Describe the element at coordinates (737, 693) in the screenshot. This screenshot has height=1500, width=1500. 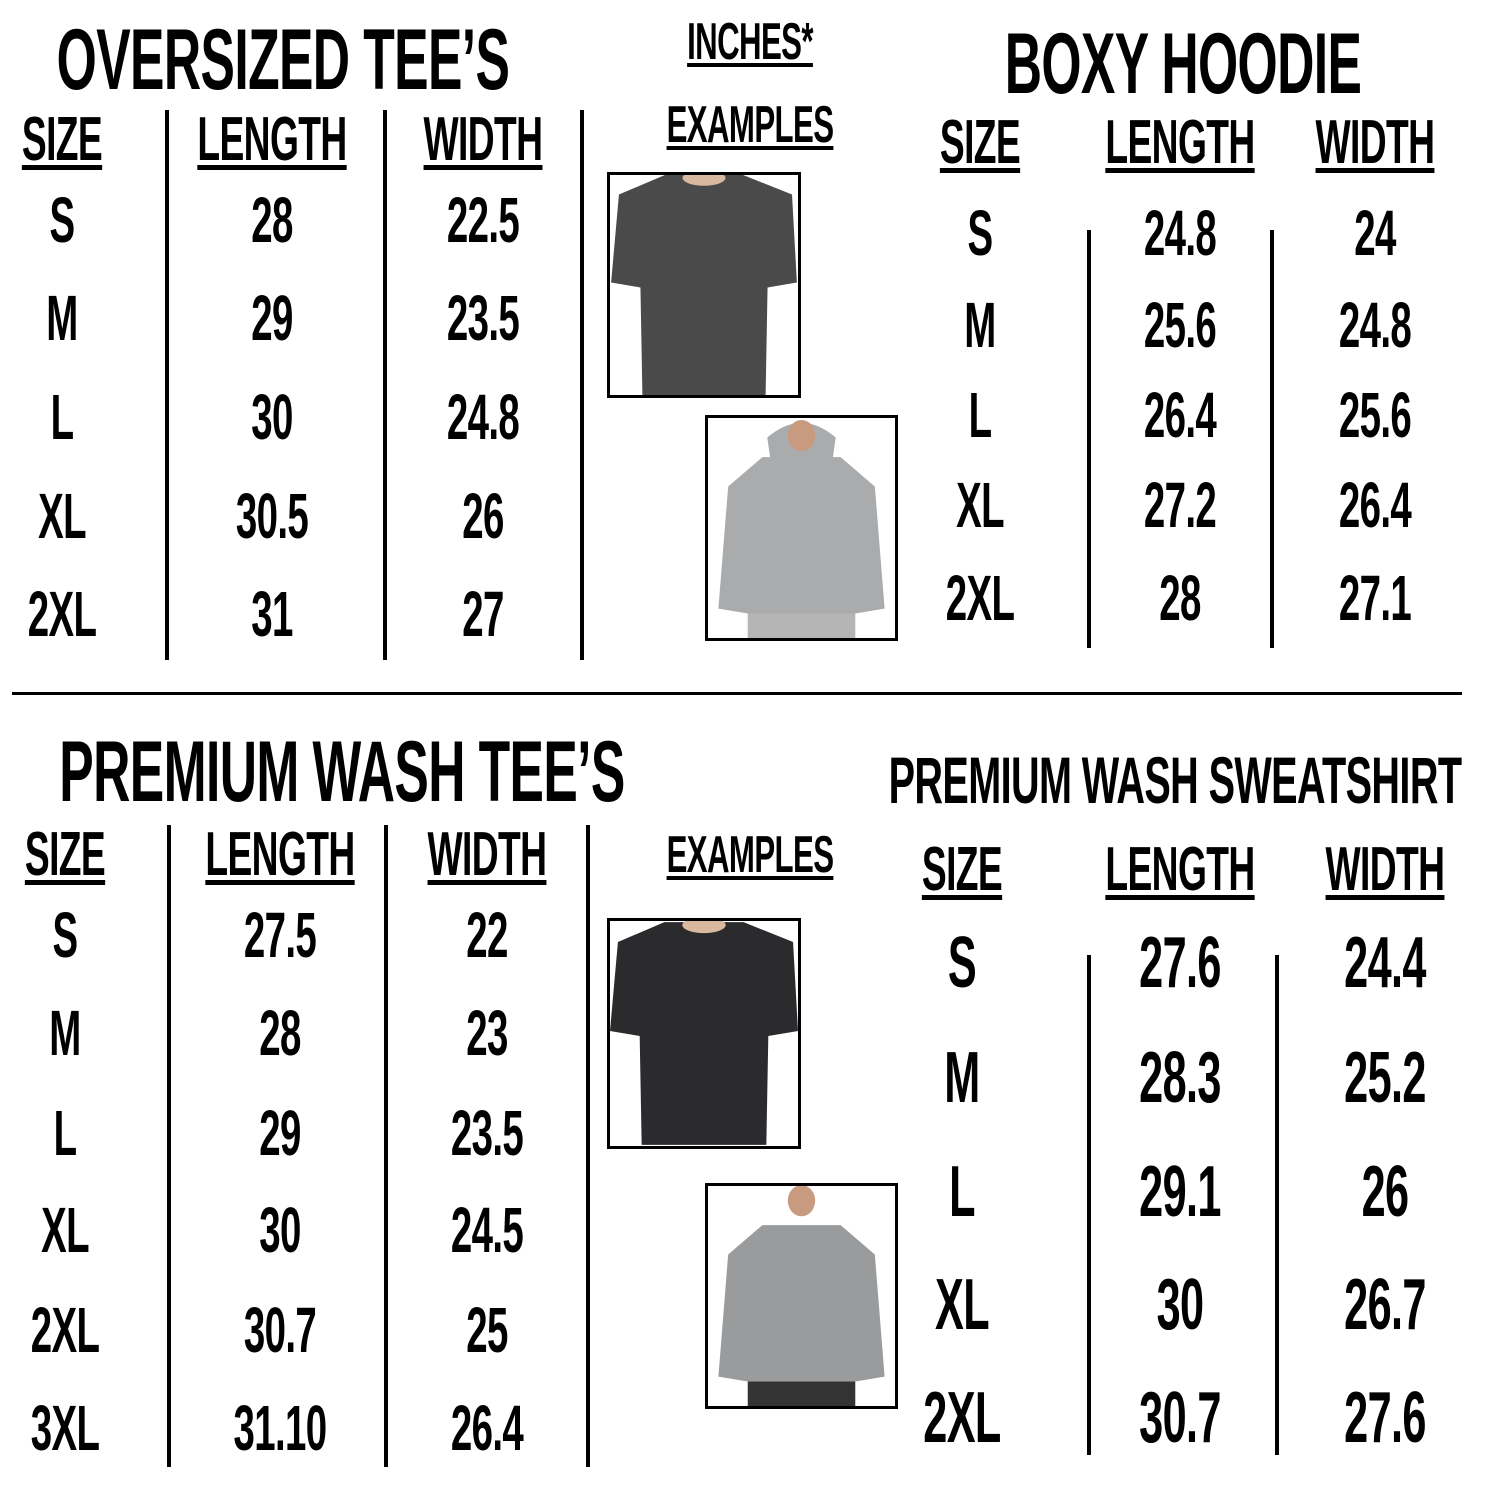
I see `section-divider` at that location.